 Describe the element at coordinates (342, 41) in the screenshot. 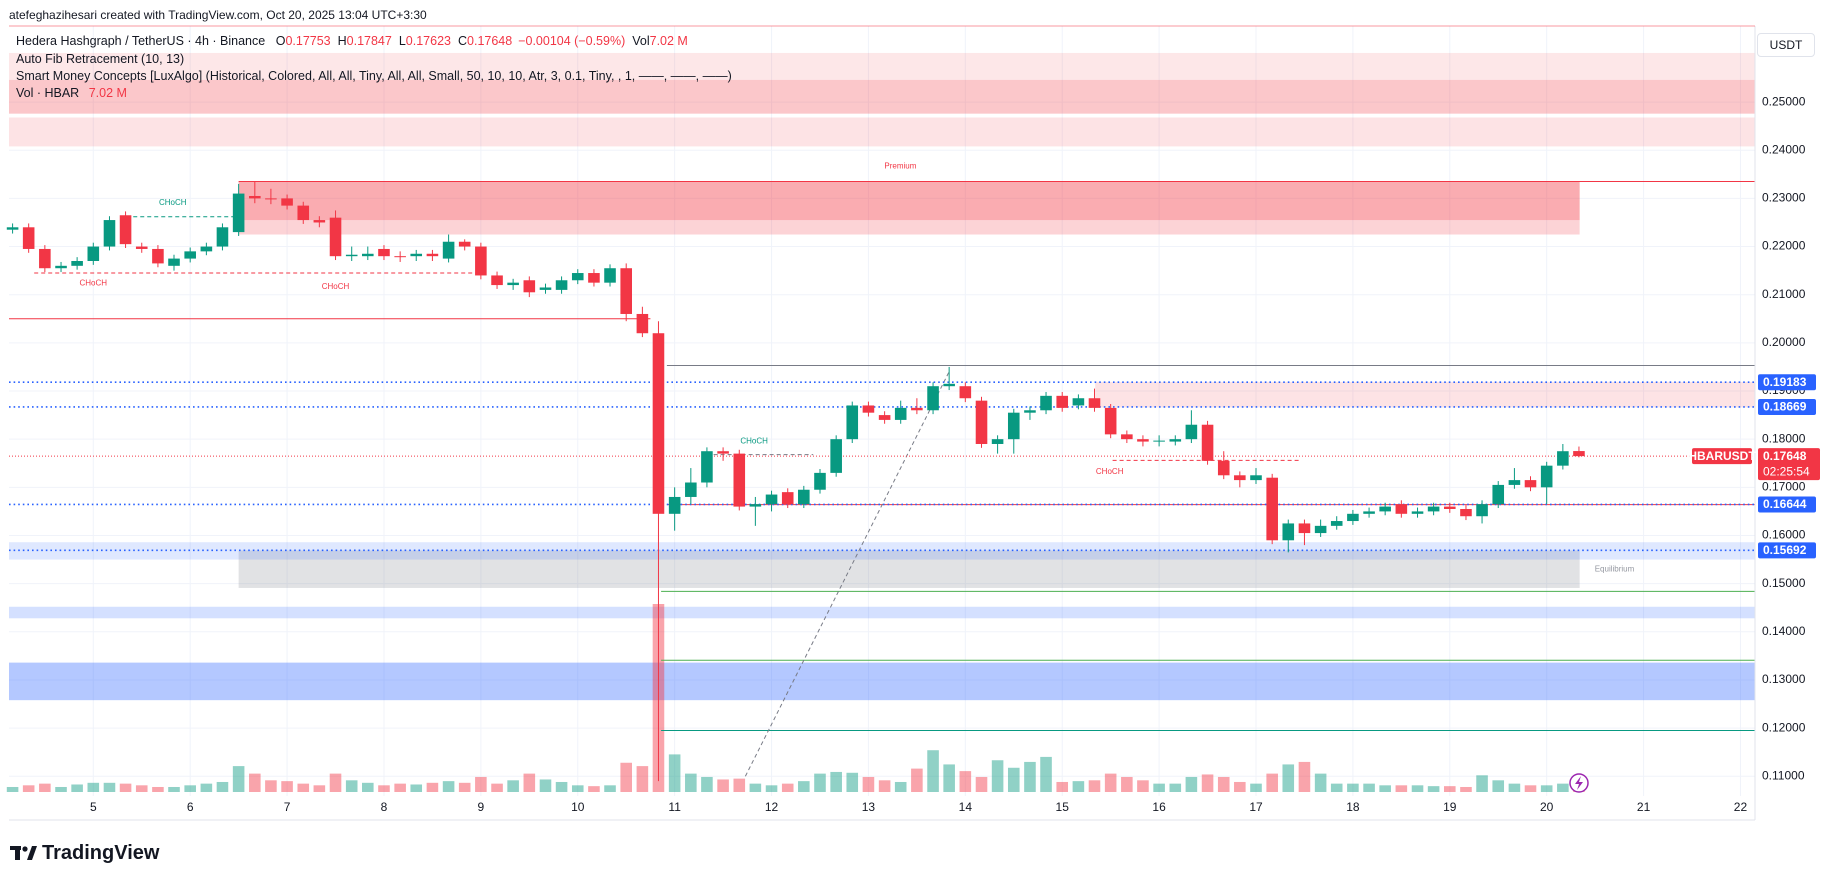

I see `ohlc-key: H` at that location.